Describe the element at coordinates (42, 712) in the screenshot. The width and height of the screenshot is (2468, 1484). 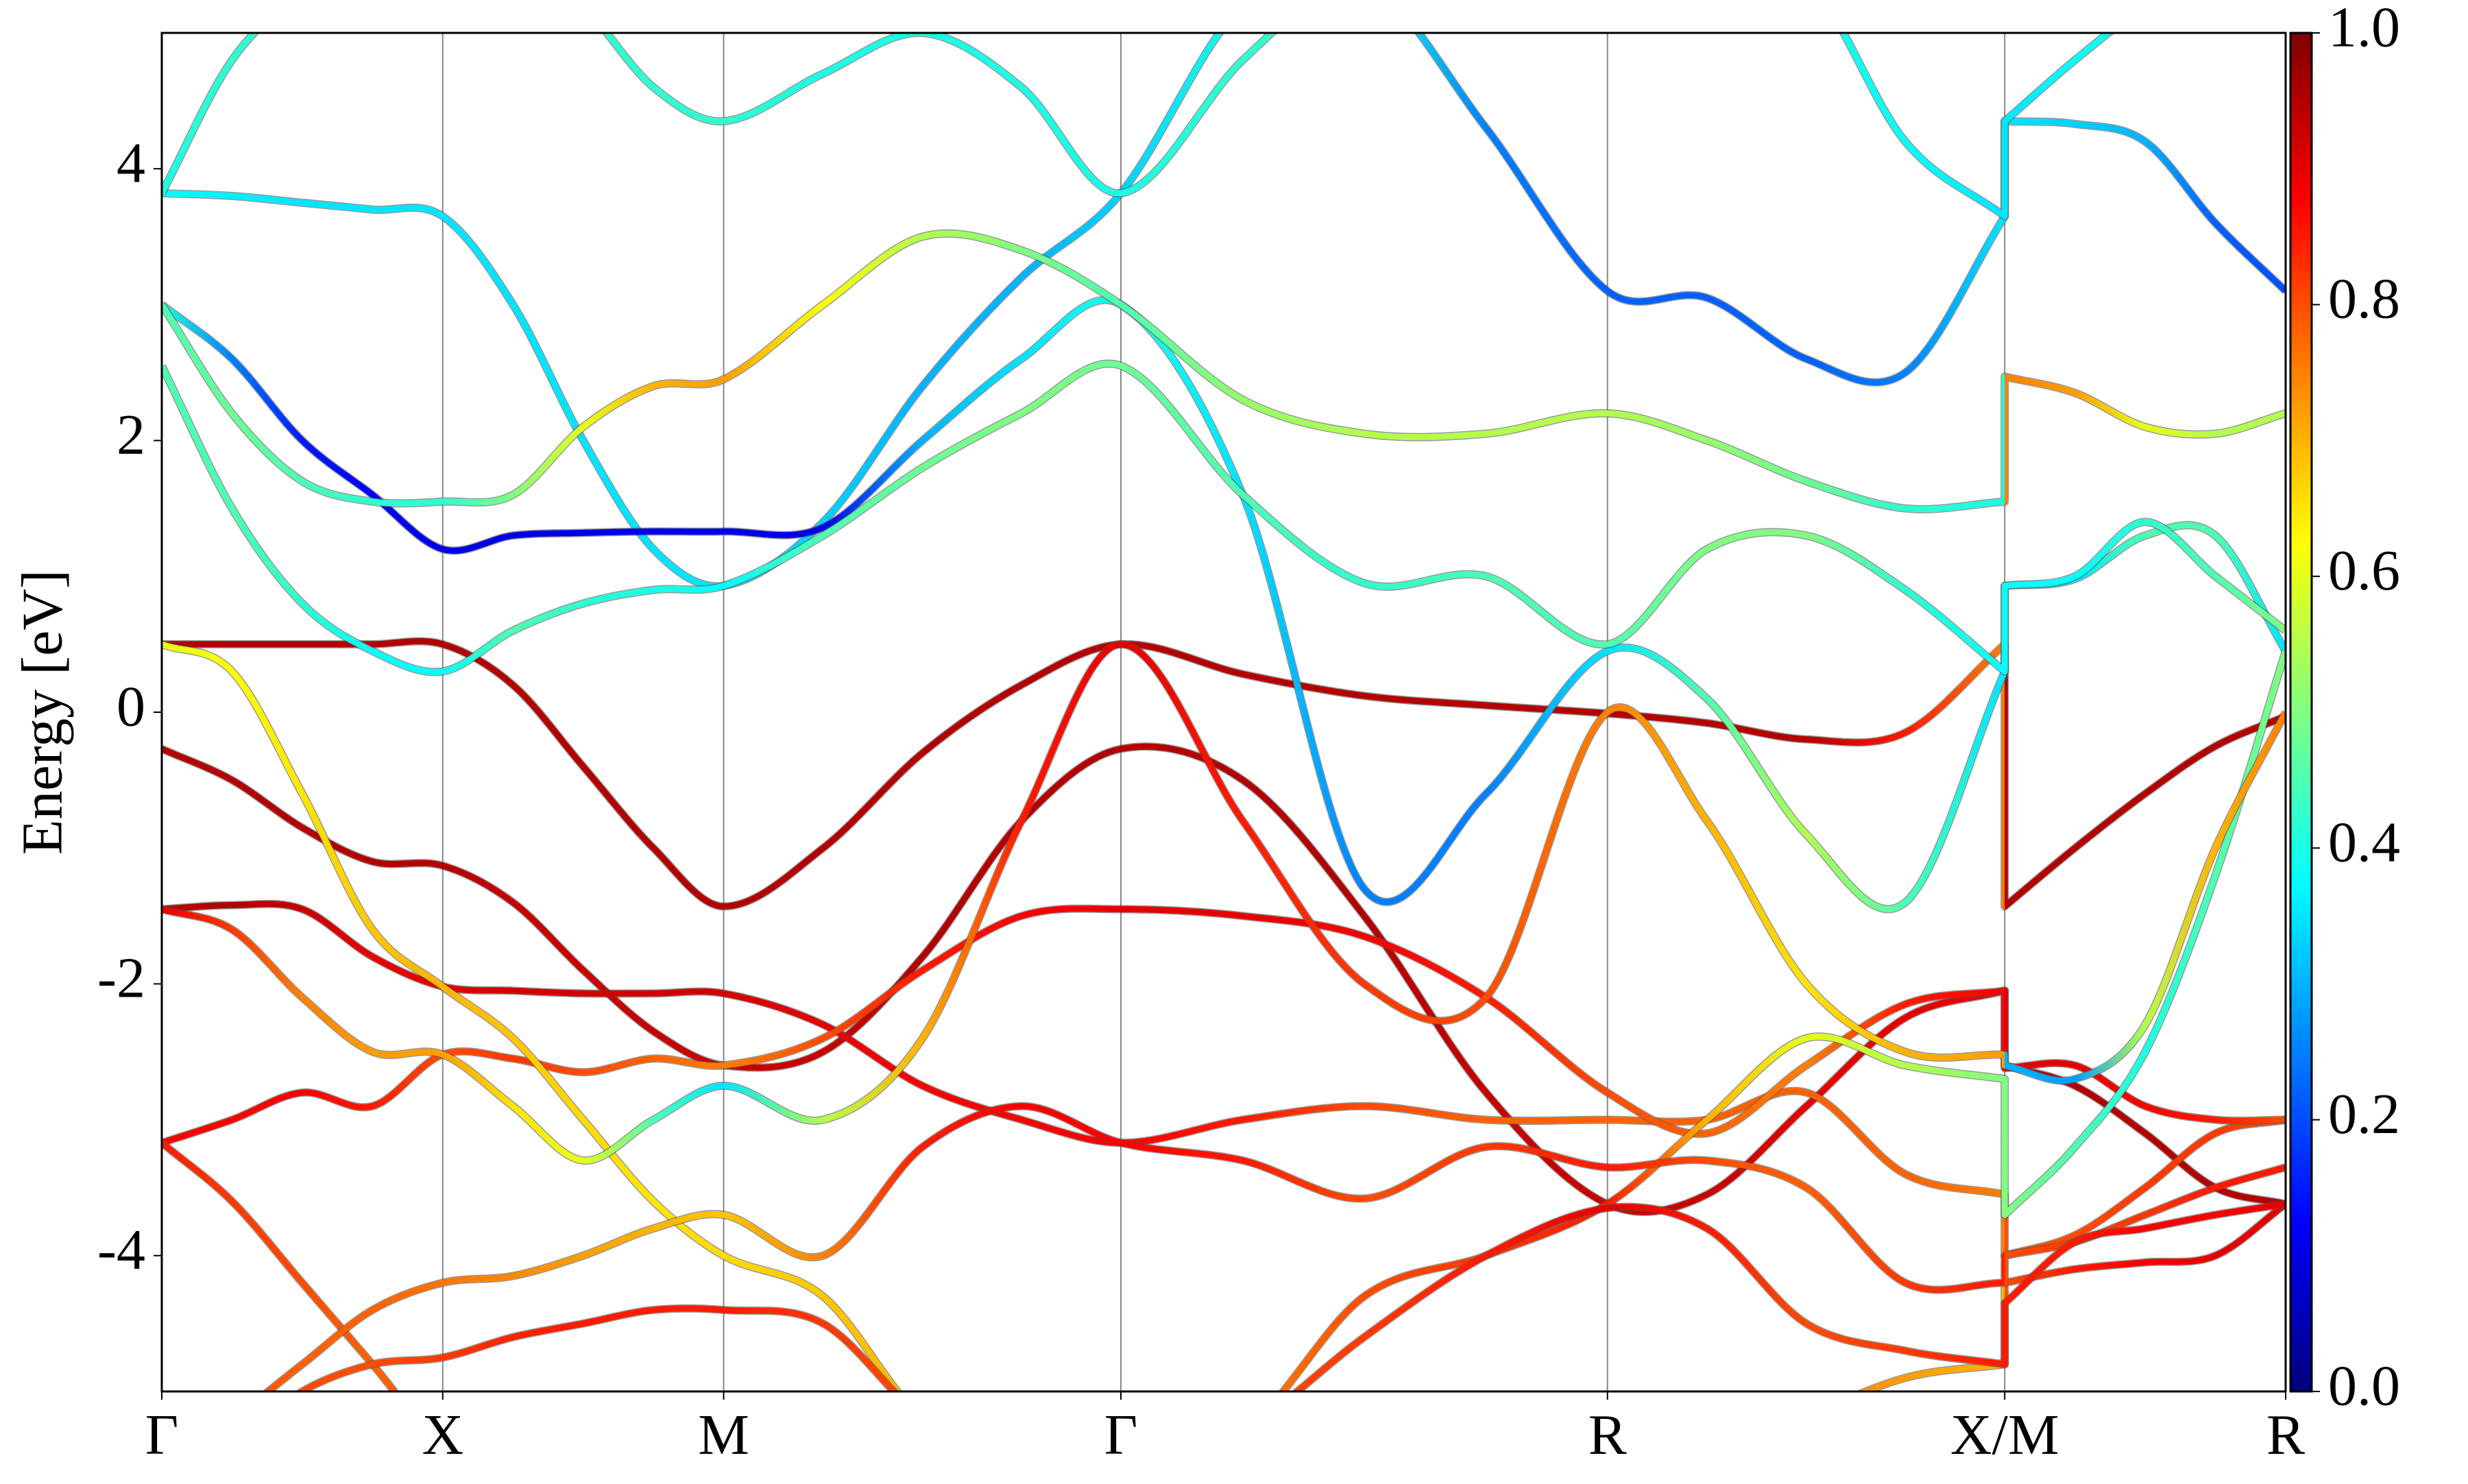
I see `y-axis-label: Energy [eV]` at that location.